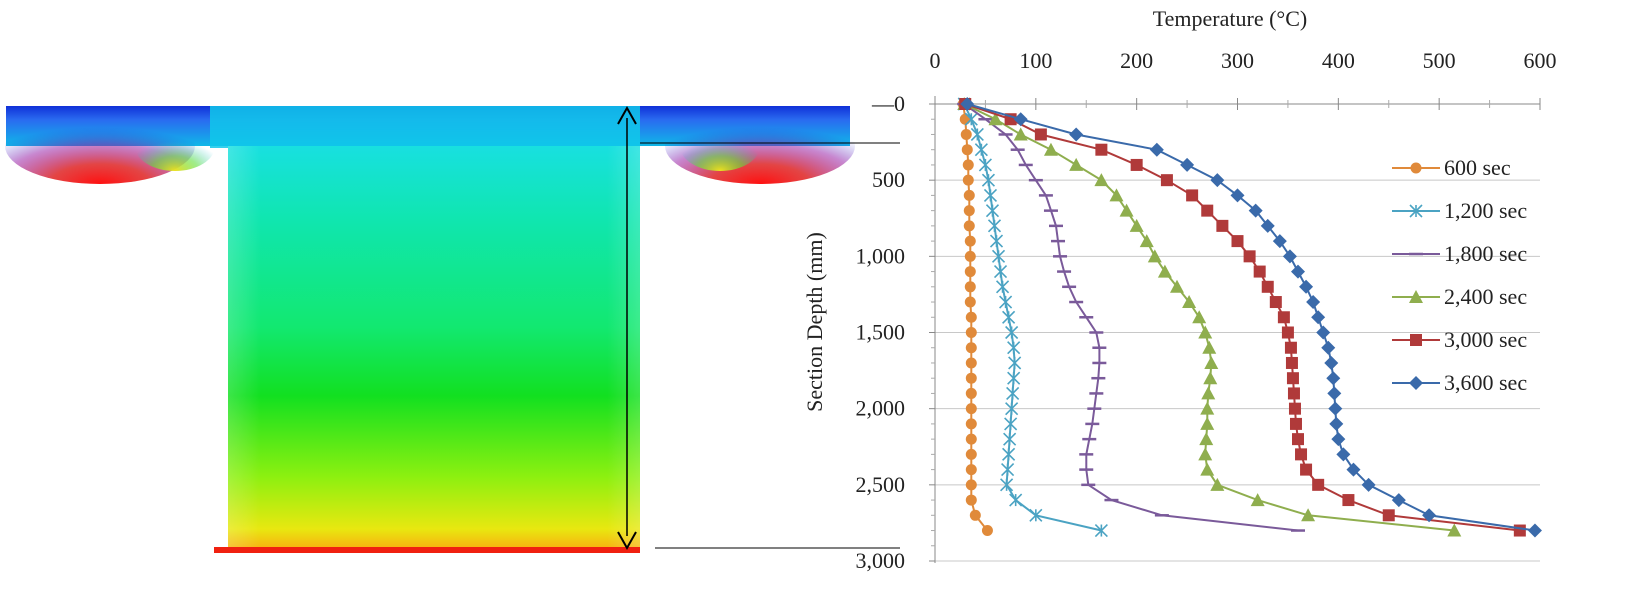  Describe the element at coordinates (1338, 60) in the screenshot. I see `x-tick-label: 400` at that location.